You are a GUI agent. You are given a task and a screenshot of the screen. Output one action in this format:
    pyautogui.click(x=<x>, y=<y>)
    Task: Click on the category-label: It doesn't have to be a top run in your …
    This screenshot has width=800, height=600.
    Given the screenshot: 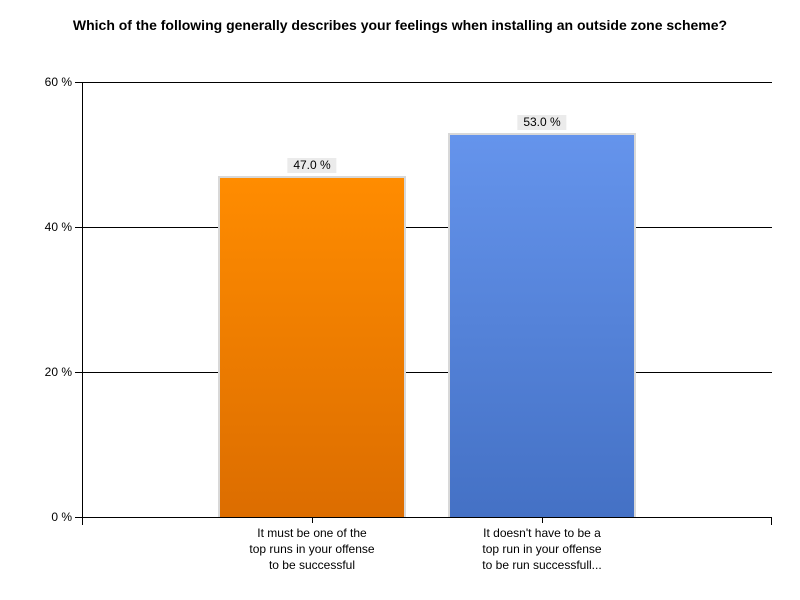 What is the action you would take?
    pyautogui.click(x=542, y=549)
    